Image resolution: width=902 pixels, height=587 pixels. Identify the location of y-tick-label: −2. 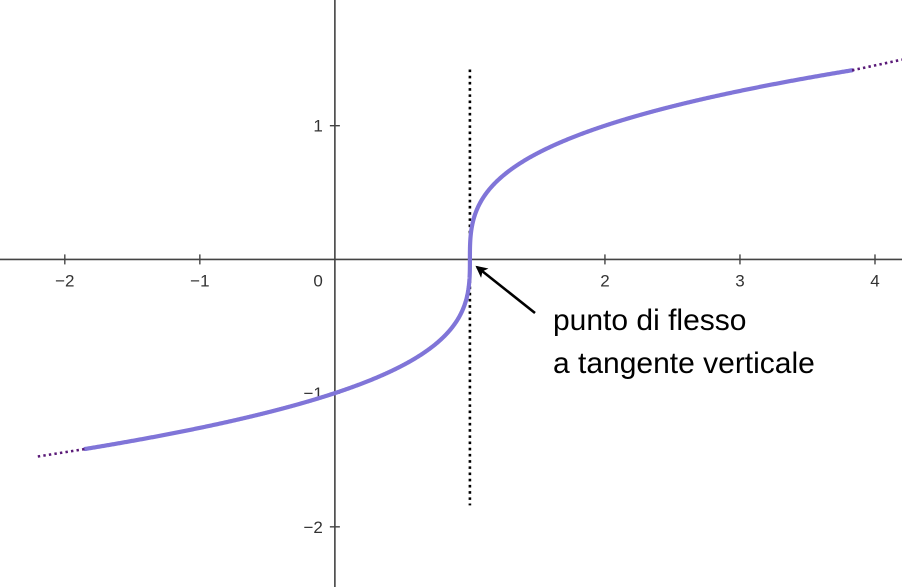
(312, 527).